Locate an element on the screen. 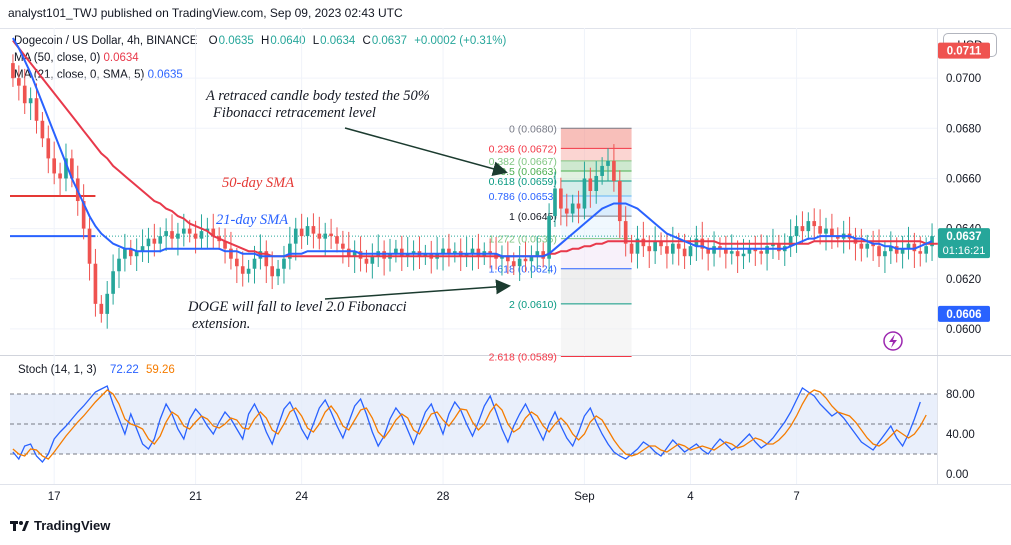 The image size is (1011, 545). ma50-legend: MA (50, close, 0) 0.0634 is located at coordinates (76, 58).